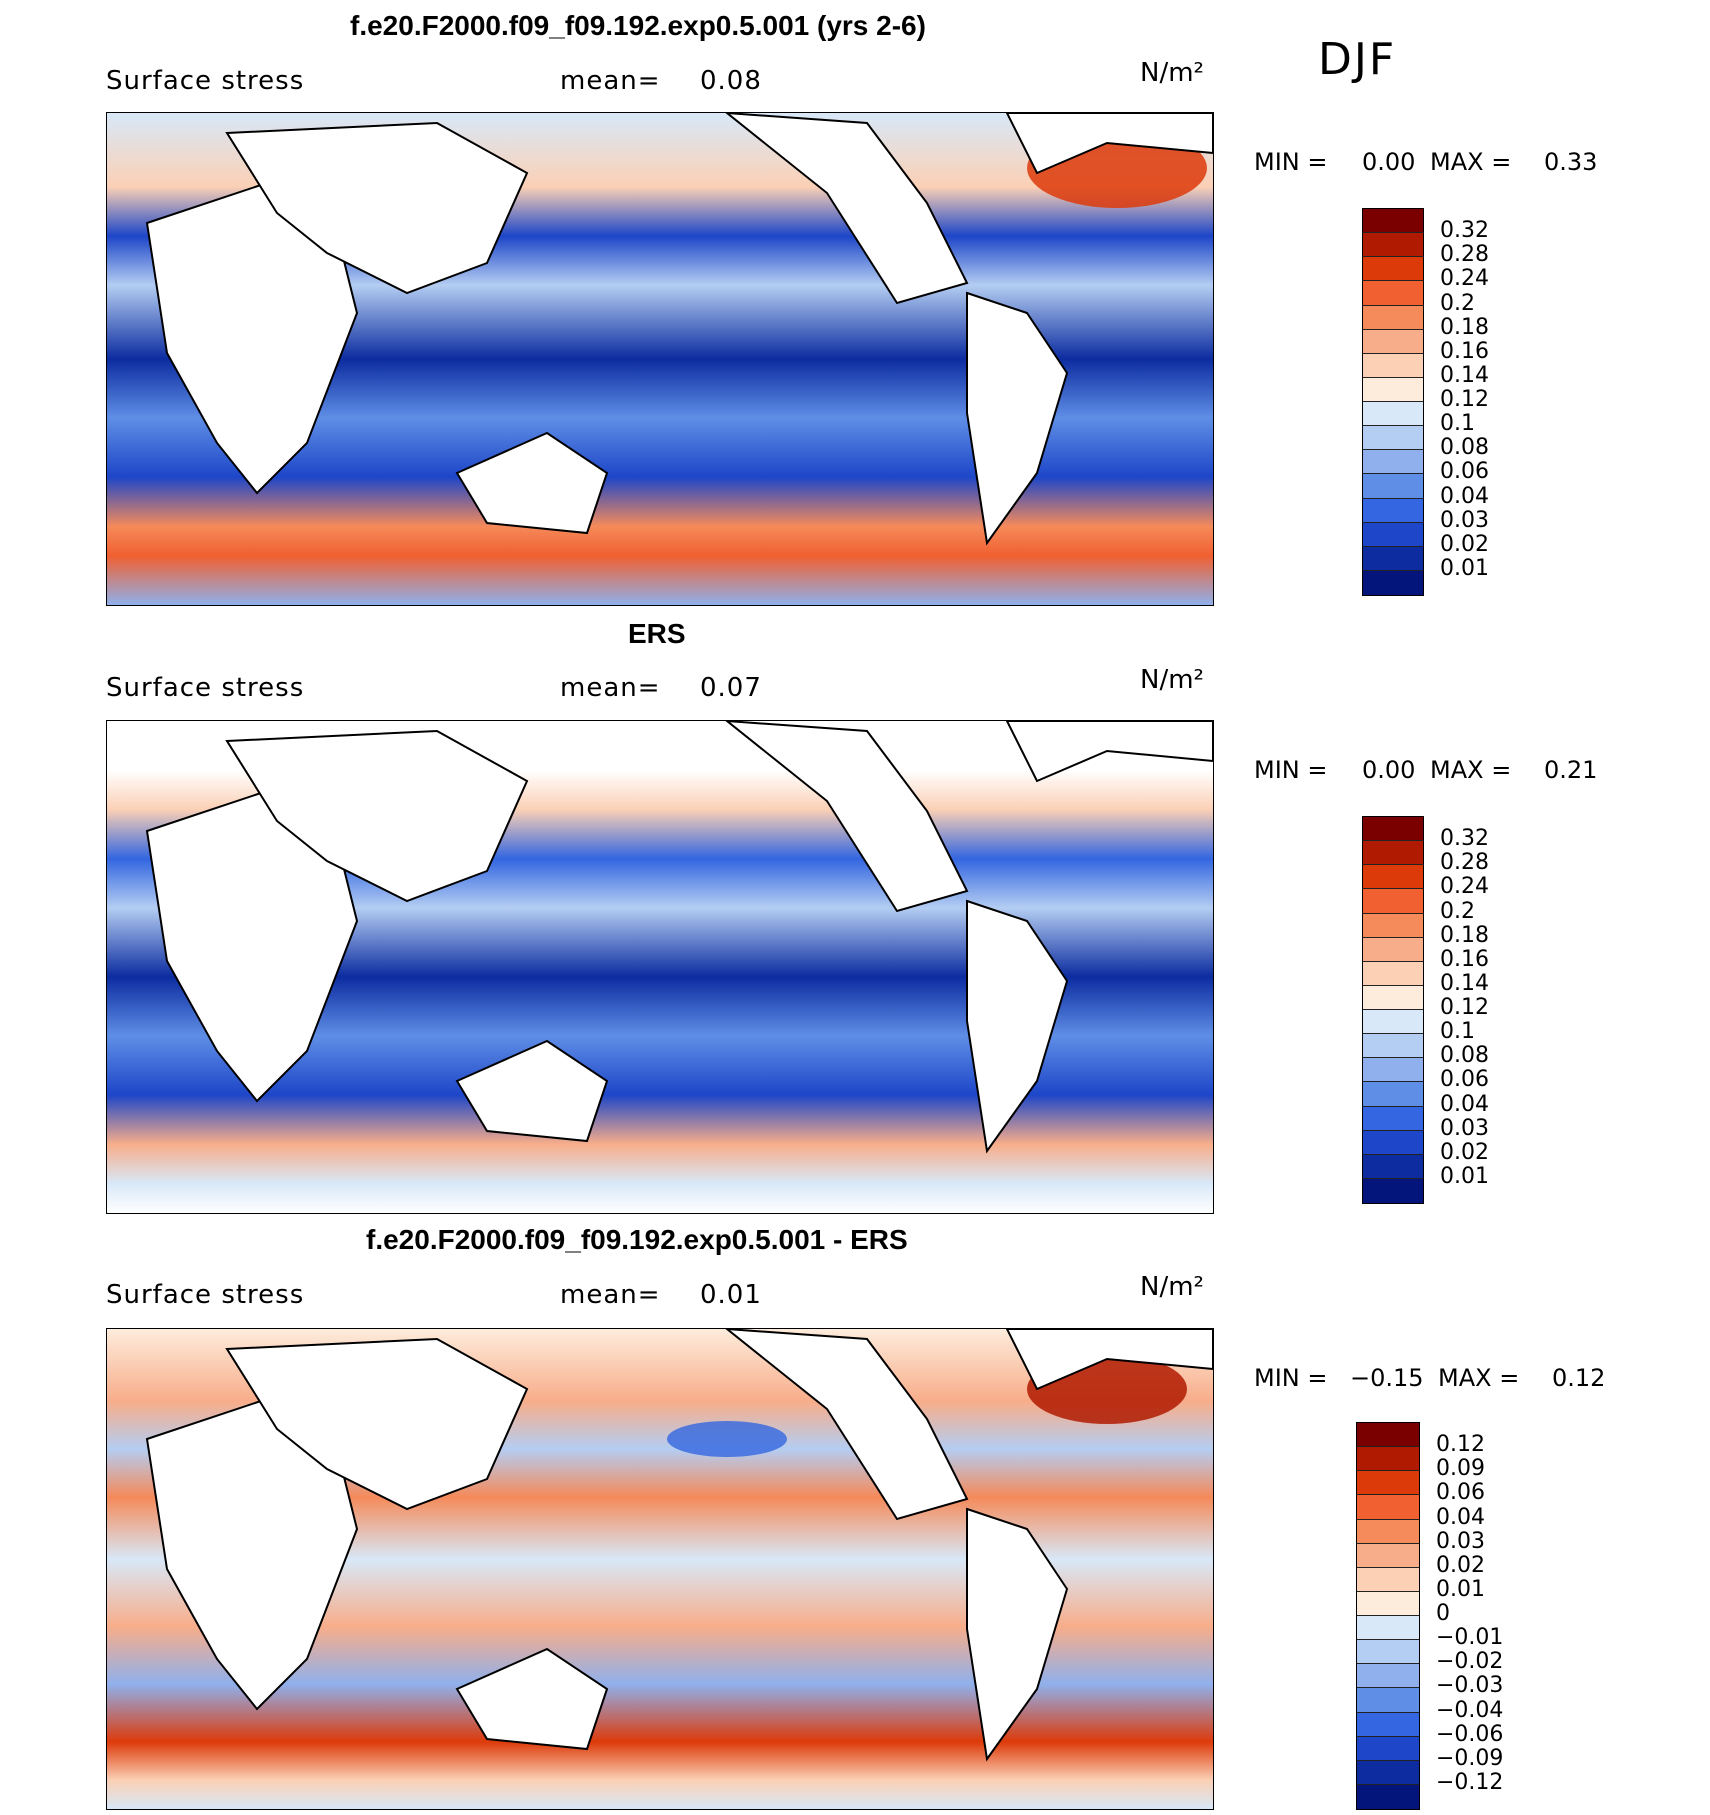 This screenshot has height=1815, width=1710. I want to click on colorbar-tick-label: 0.16, so click(1464, 959).